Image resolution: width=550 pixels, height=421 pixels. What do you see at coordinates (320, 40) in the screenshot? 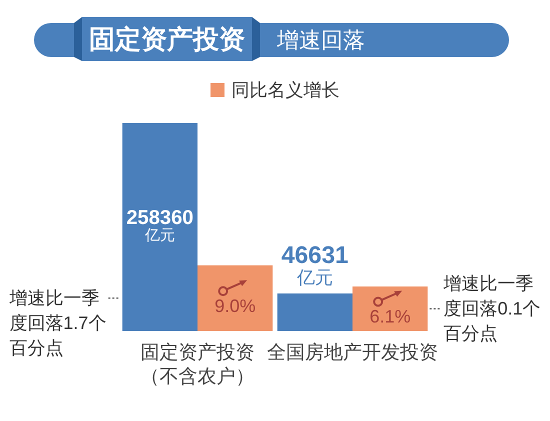
I see `chart-subtitle: 增速回落` at bounding box center [320, 40].